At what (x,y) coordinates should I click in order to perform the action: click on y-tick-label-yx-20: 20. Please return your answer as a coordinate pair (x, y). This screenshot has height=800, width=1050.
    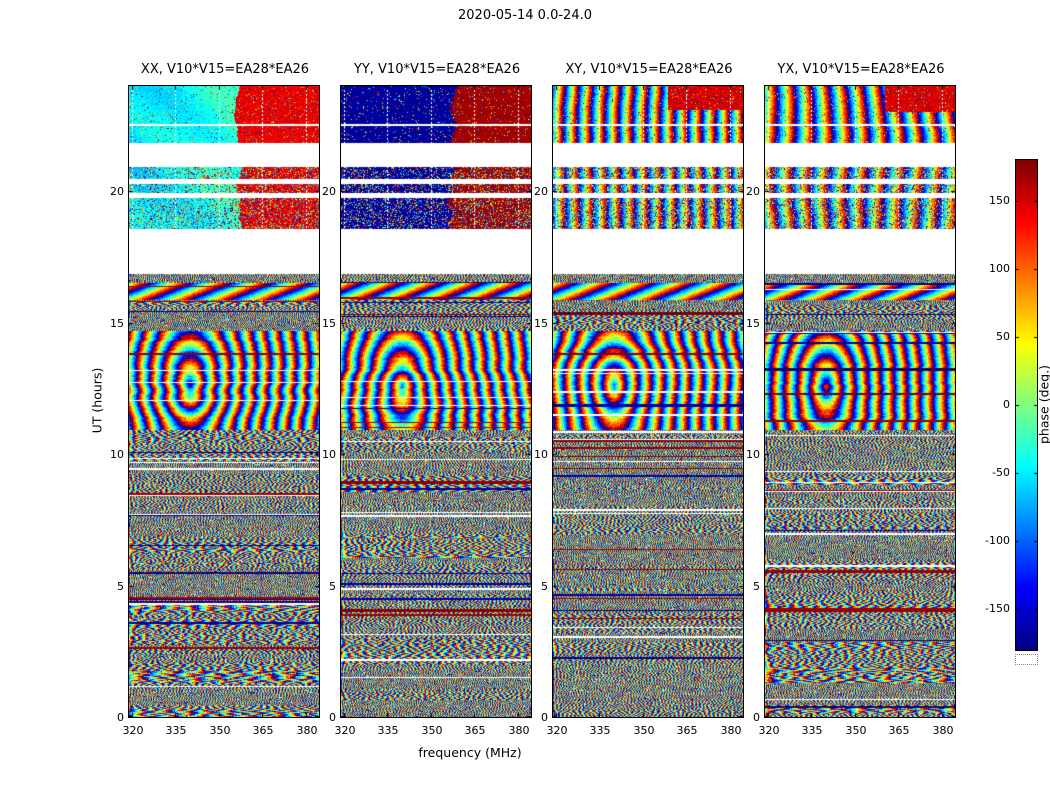
    Looking at the image, I should click on (753, 191).